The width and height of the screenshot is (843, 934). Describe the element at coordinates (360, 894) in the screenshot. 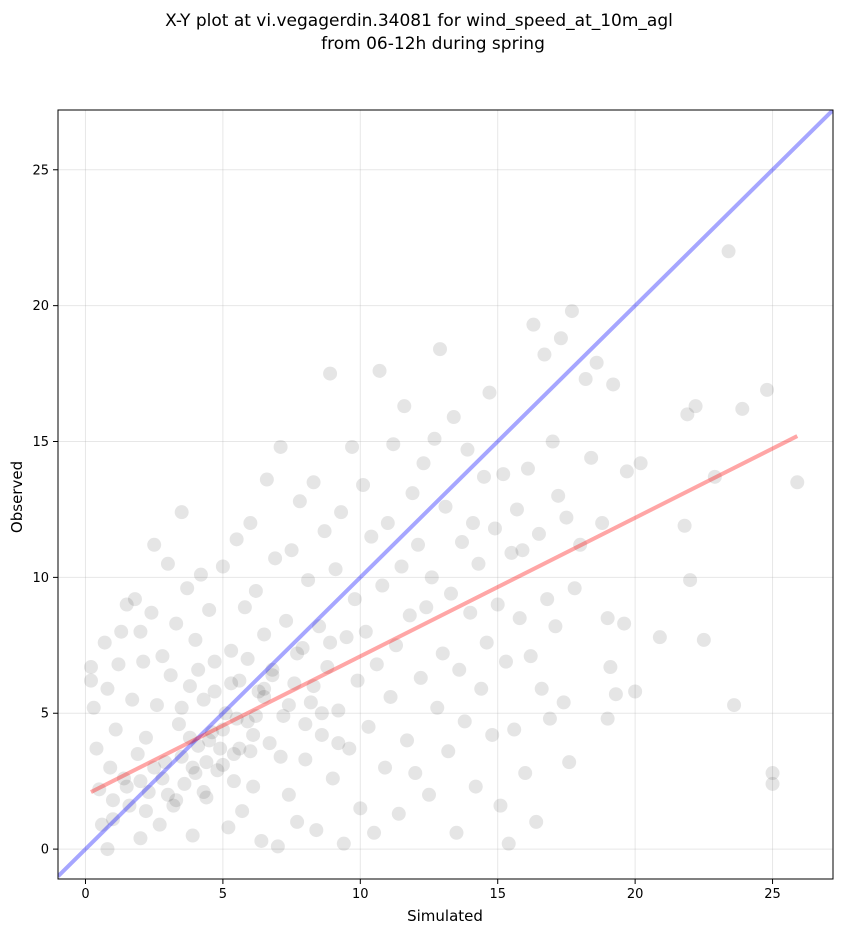

I see `x-tick-label: 10` at that location.